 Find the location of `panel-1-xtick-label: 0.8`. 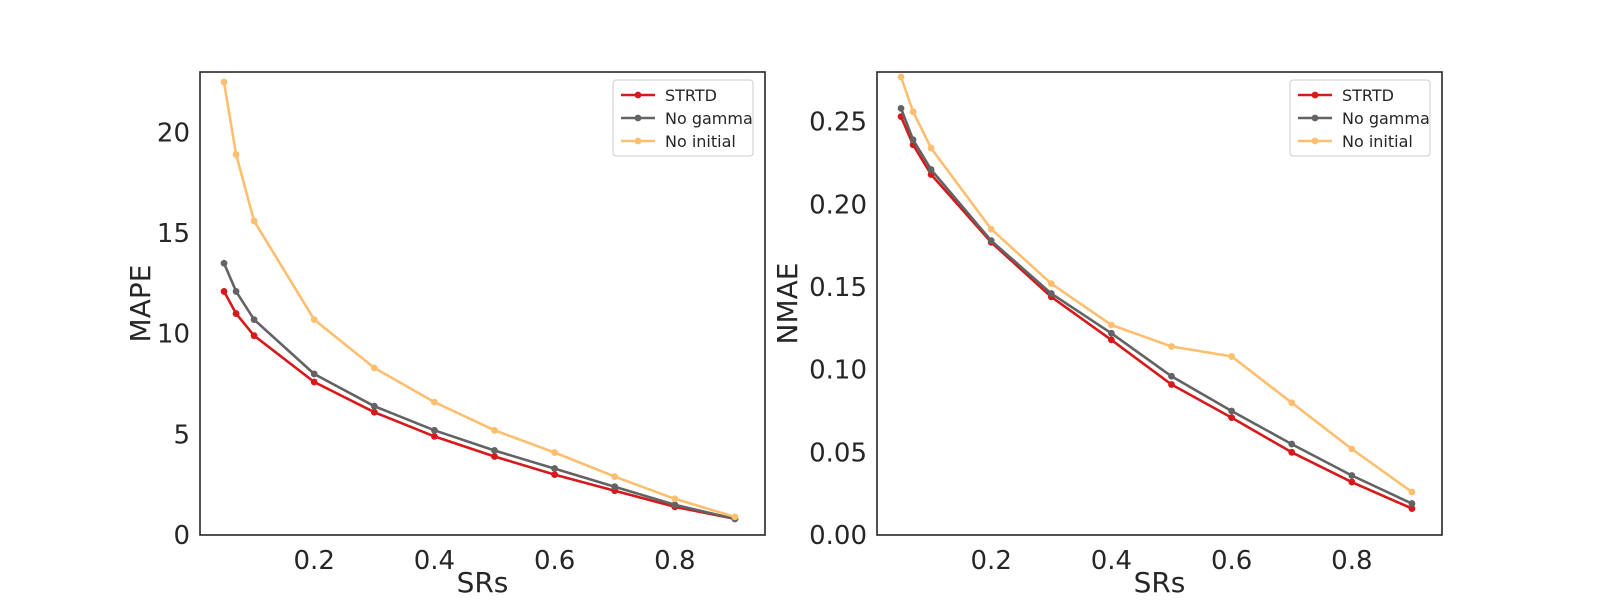

panel-1-xtick-label: 0.8 is located at coordinates (1351, 561).